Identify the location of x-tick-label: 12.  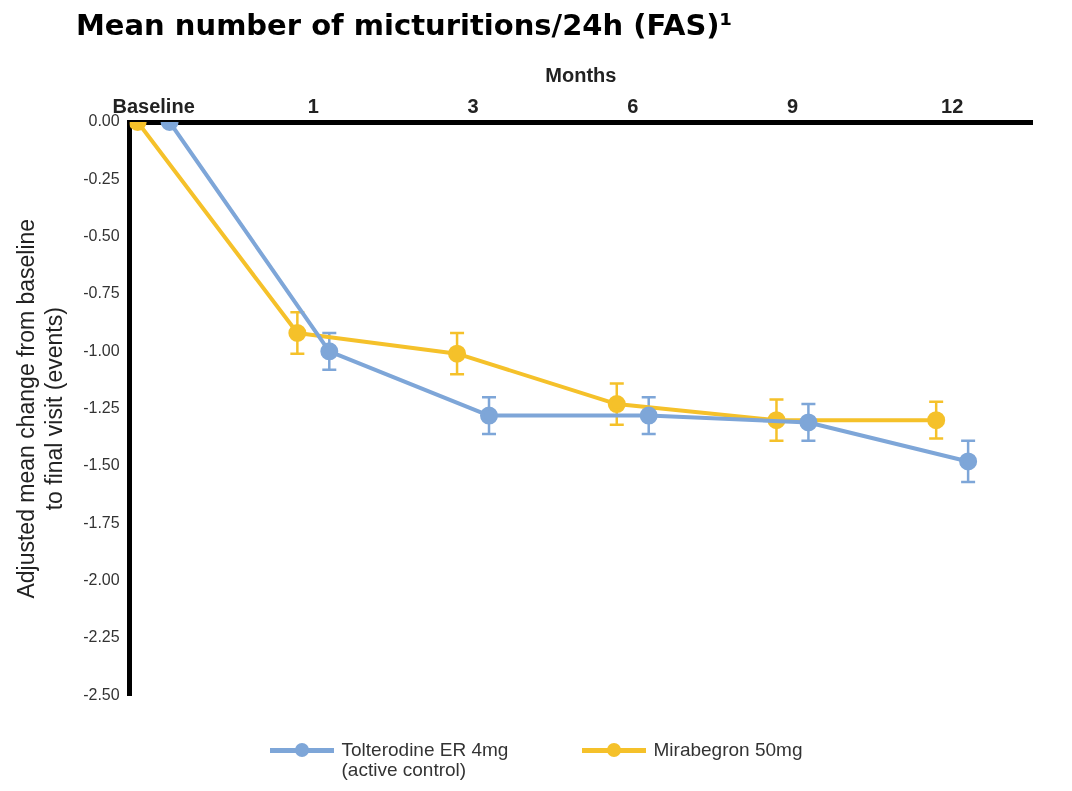
(952, 105).